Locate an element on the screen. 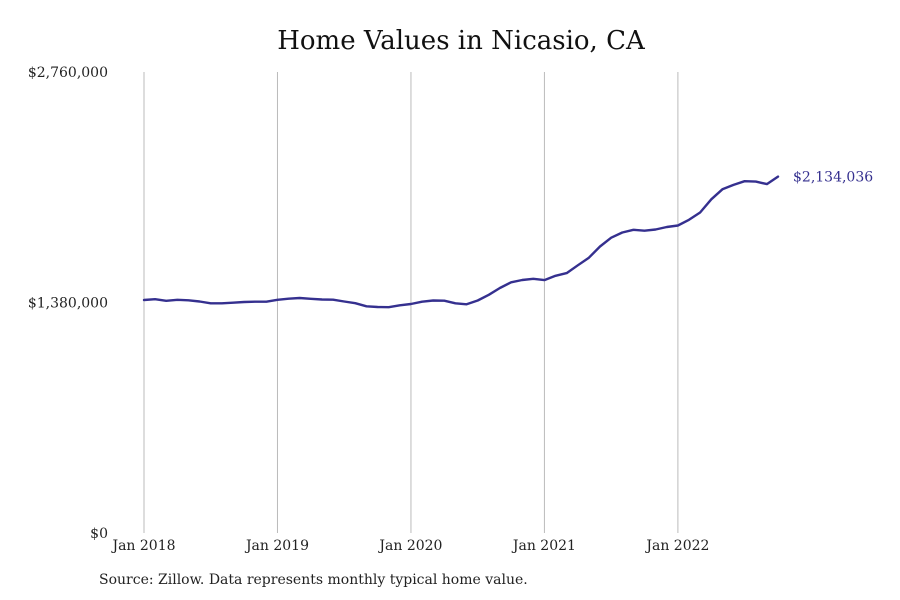  y-tick-label: $1,380,000 is located at coordinates (68, 304).